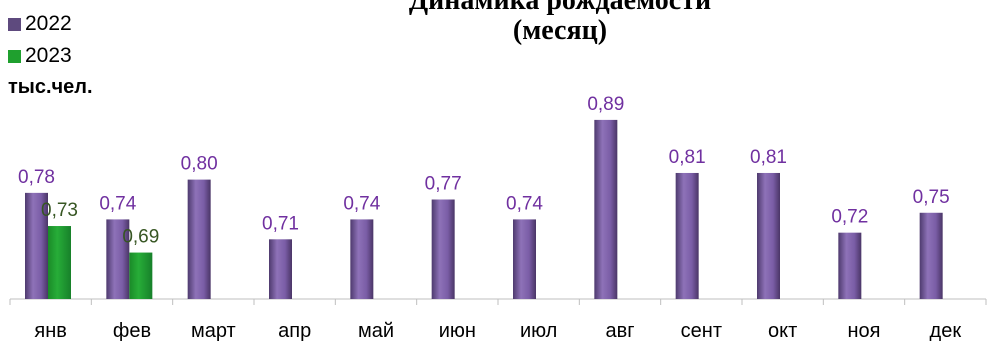 The height and width of the screenshot is (343, 992). I want to click on bar-2022-авг, so click(606, 209).